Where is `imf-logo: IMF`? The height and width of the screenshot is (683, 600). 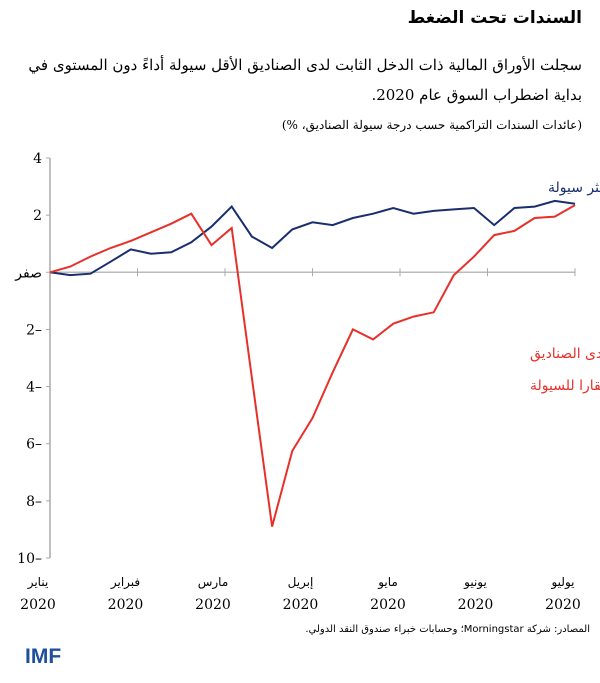 imf-logo: IMF is located at coordinates (43, 656).